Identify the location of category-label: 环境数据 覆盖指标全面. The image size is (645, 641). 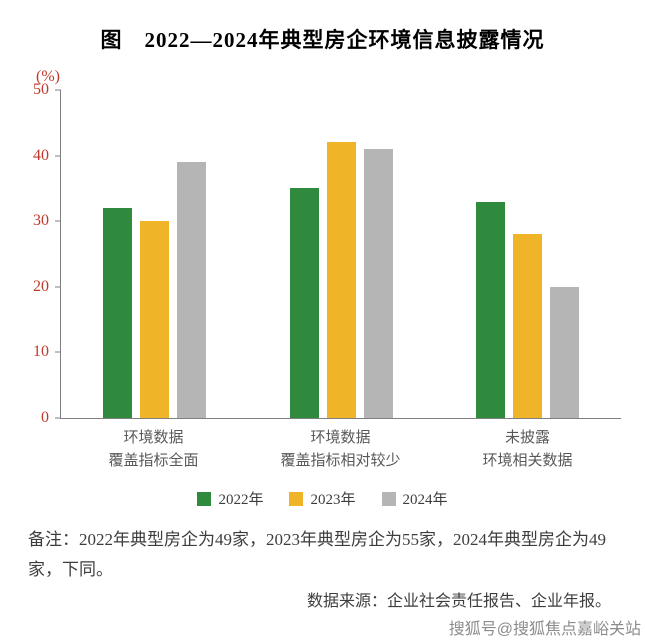
(153, 449).